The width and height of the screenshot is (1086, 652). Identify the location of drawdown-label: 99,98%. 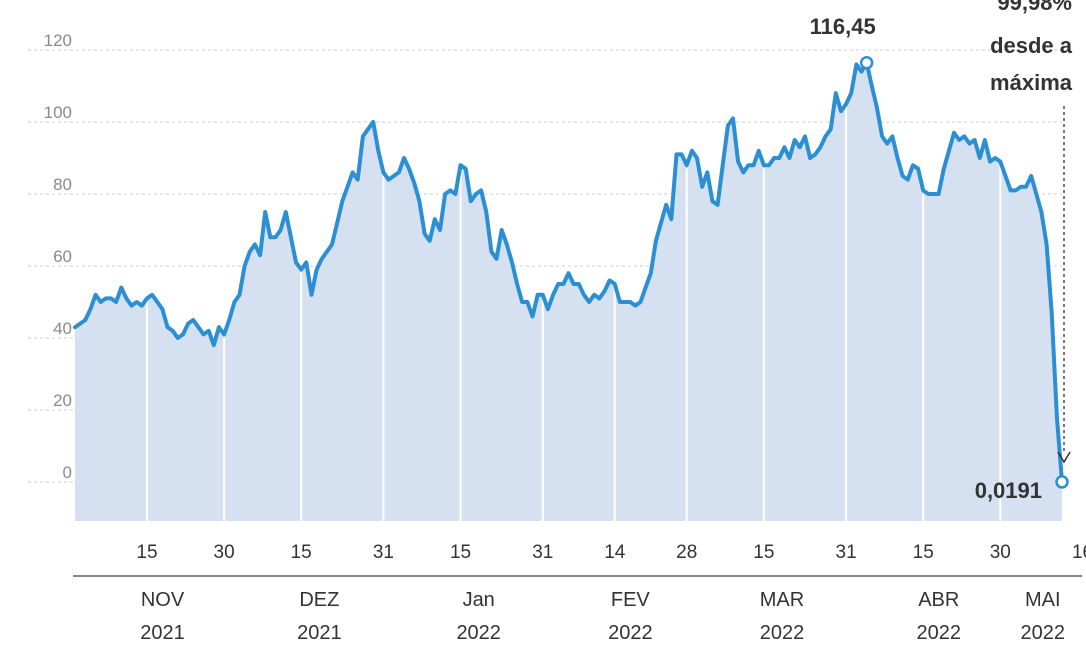
(1034, 7).